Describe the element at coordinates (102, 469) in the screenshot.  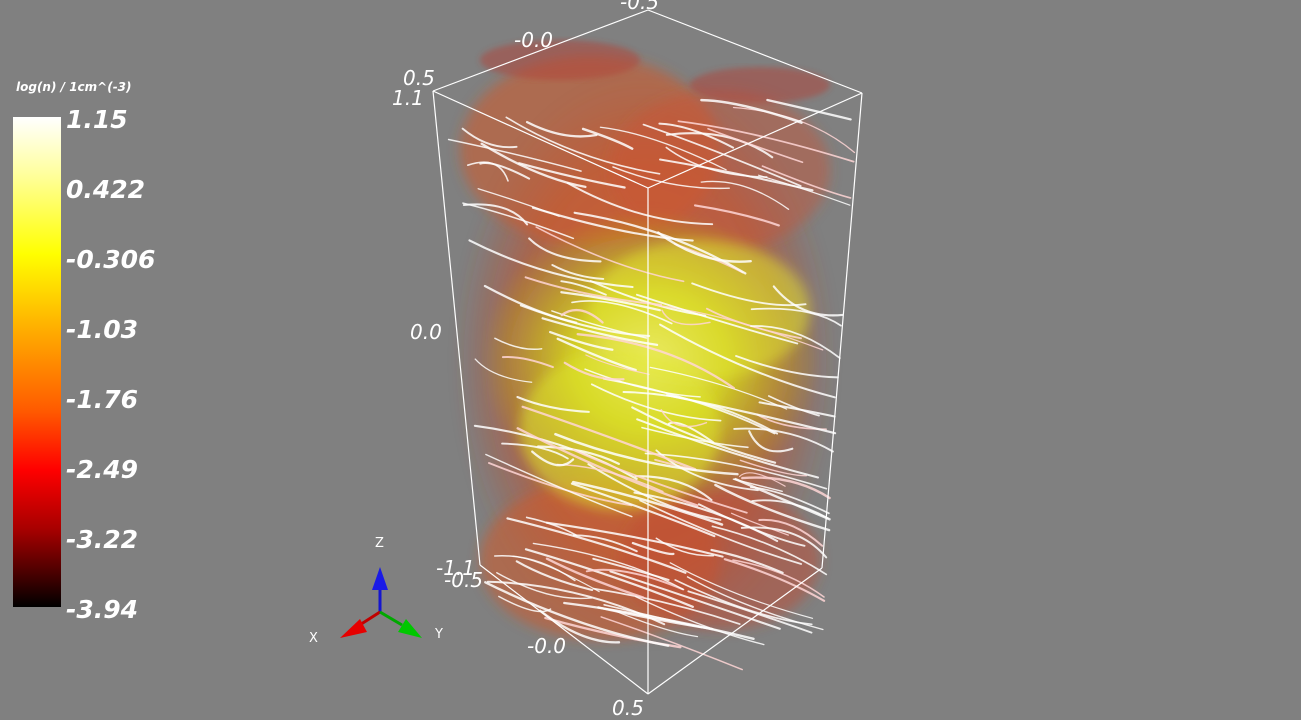
I see `colorbar-tick: -2.49` at that location.